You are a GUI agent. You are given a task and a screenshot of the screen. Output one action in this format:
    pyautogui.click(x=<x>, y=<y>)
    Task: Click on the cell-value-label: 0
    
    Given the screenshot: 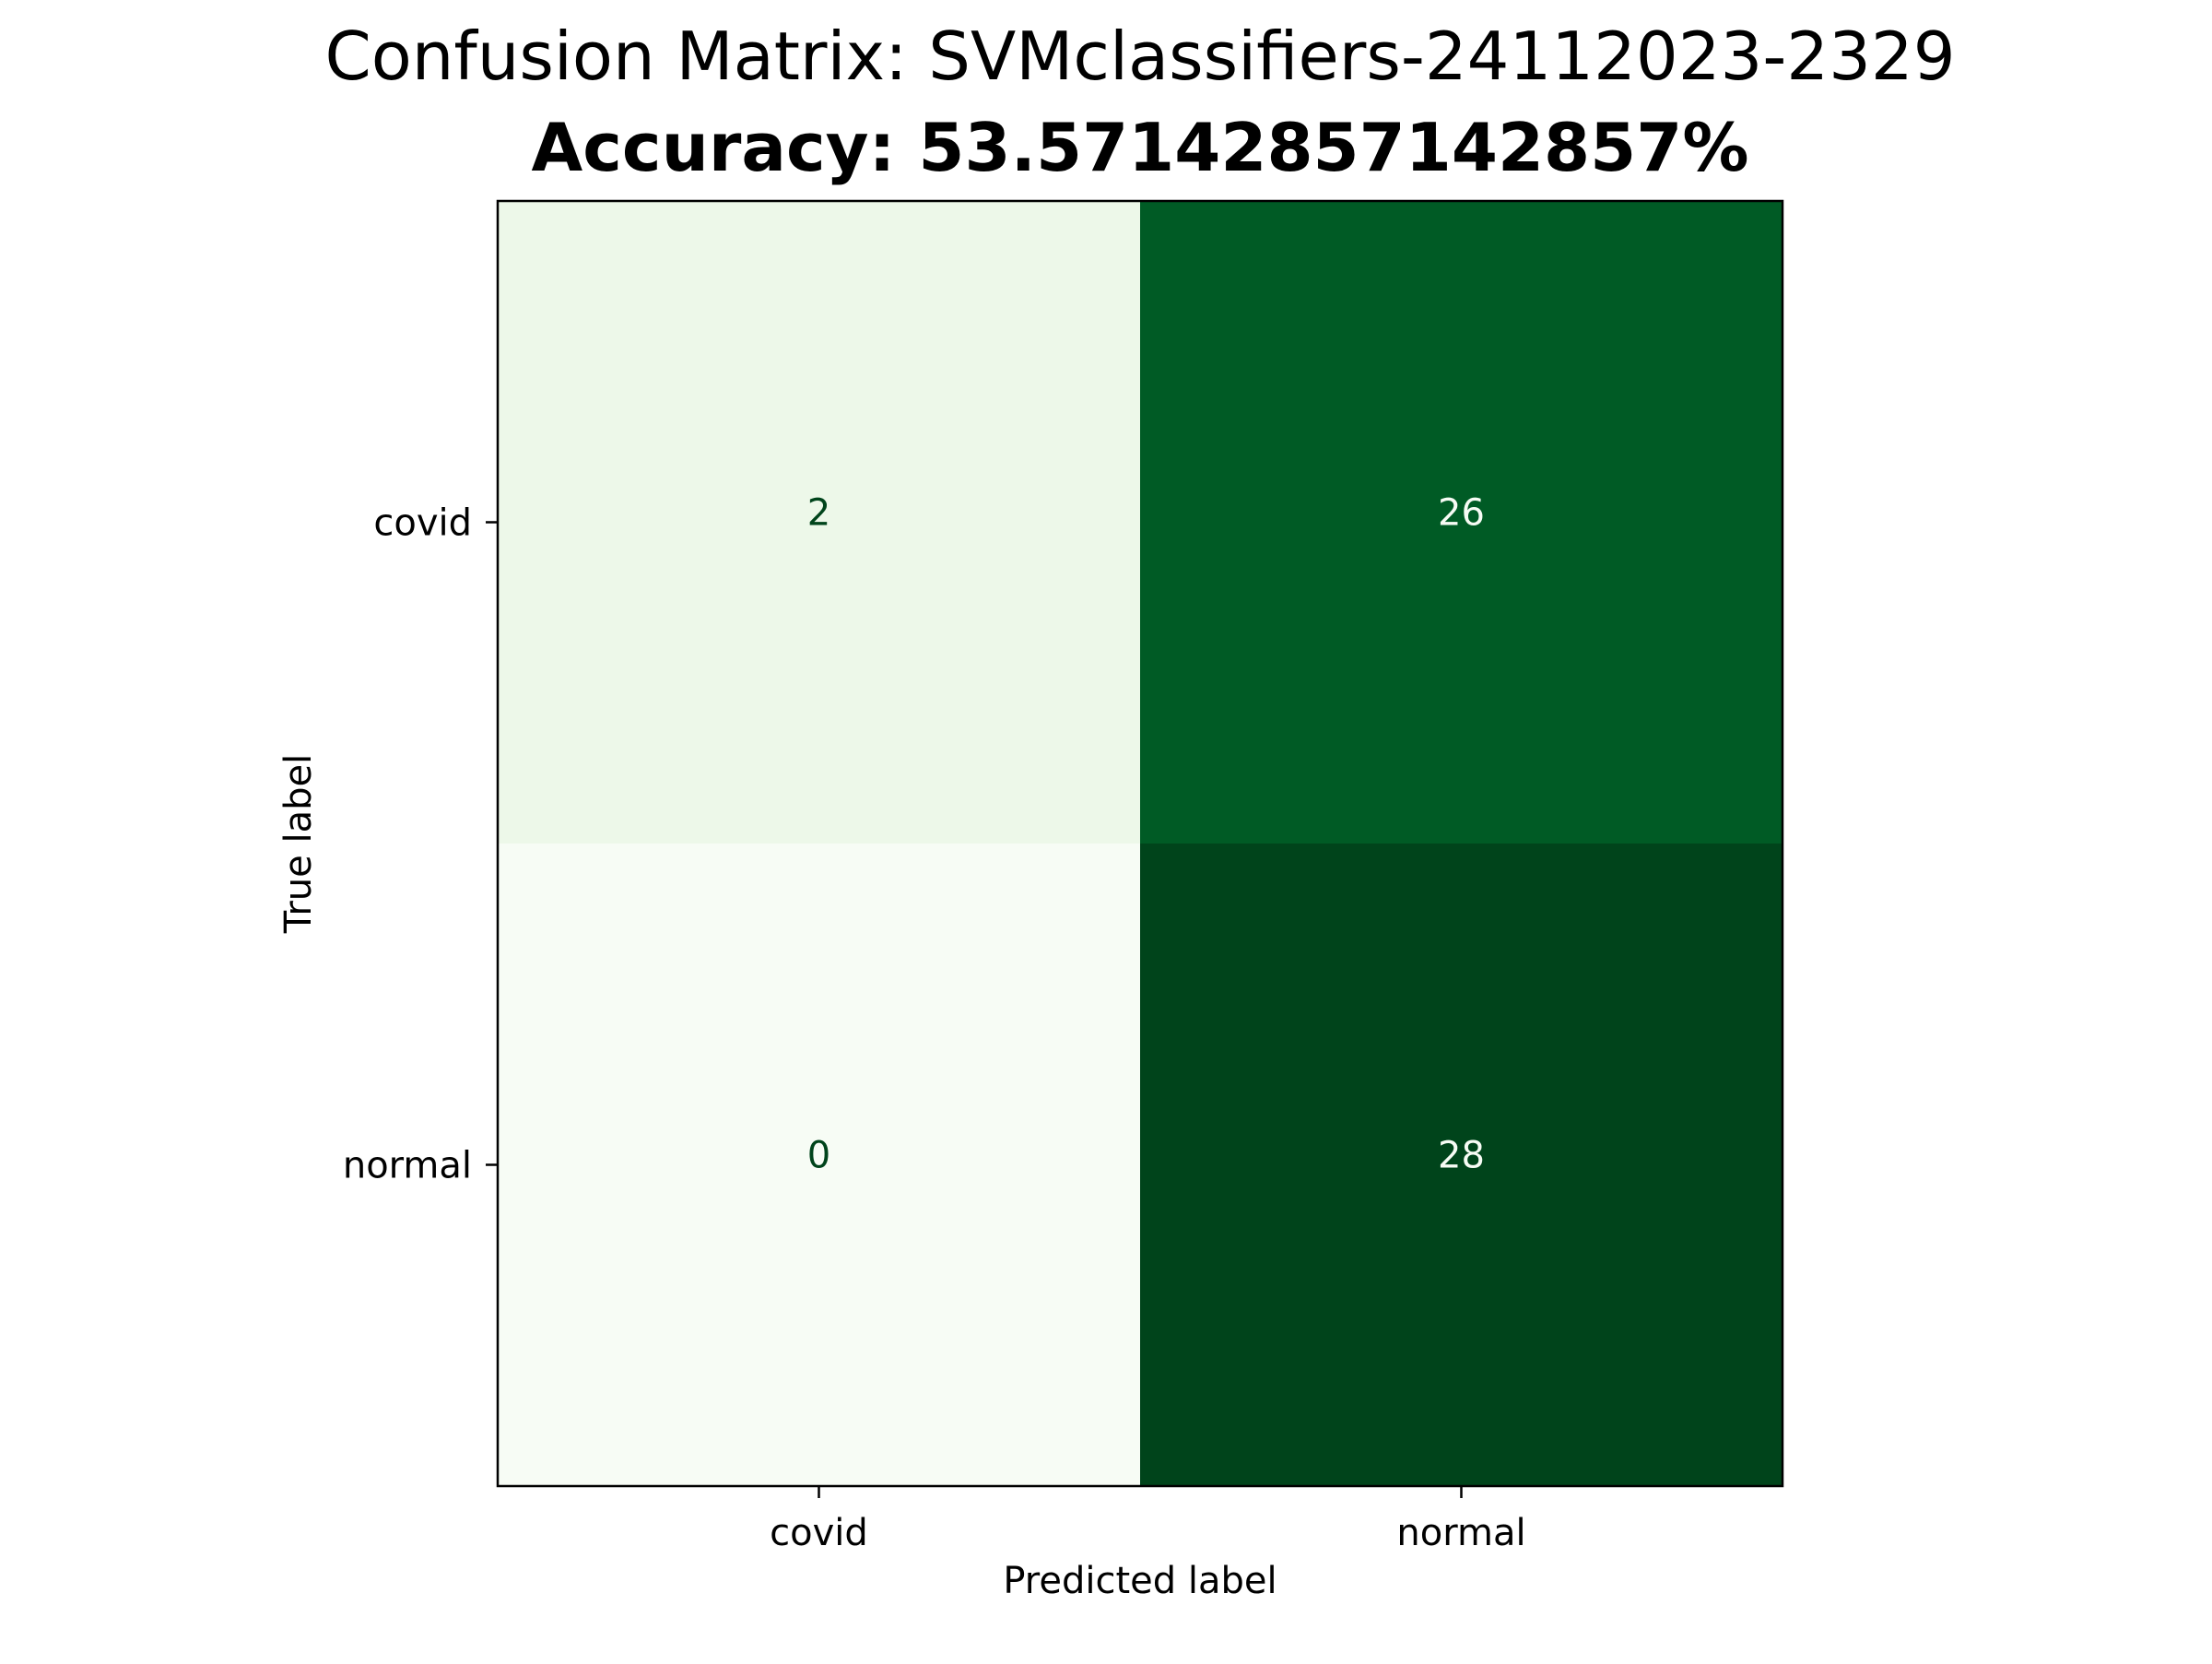 What is the action you would take?
    pyautogui.click(x=818, y=1156)
    